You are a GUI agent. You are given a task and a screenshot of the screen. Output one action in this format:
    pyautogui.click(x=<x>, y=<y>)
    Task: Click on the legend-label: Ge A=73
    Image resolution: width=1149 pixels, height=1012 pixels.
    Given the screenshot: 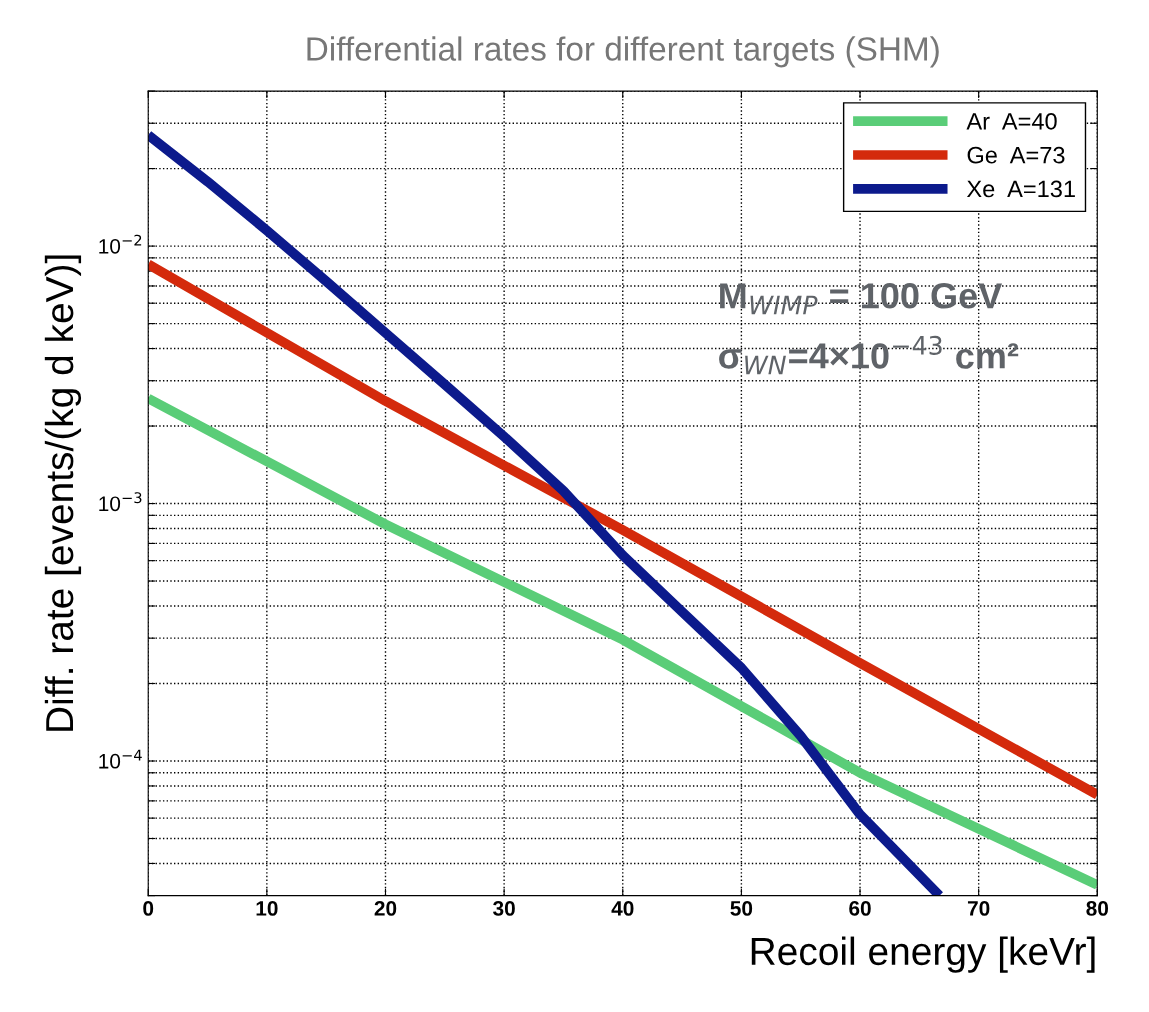 What is the action you would take?
    pyautogui.click(x=1016, y=155)
    